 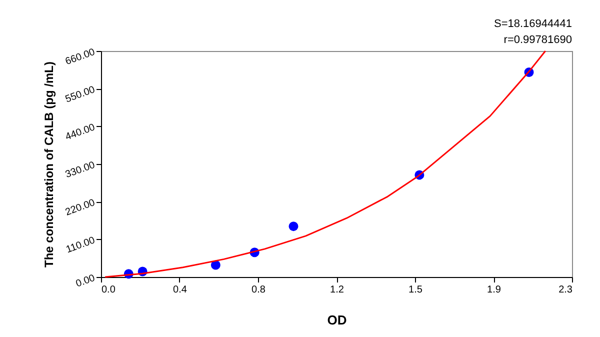 What do you see at coordinates (85, 281) in the screenshot?
I see `y-tick-label: 0.00` at bounding box center [85, 281].